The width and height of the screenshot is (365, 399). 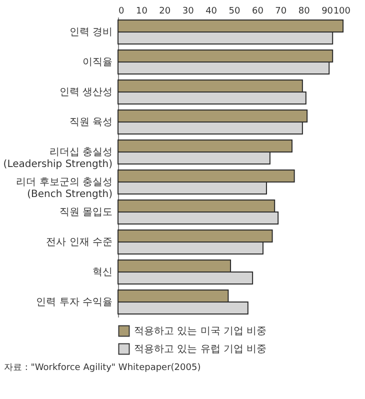 What do you see at coordinates (234, 11) in the screenshot?
I see `x-tick-label: 50` at bounding box center [234, 11].